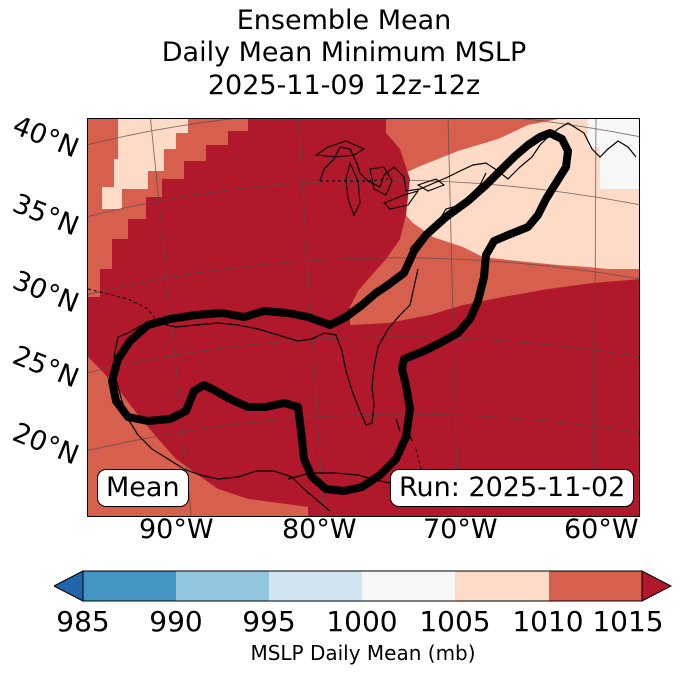 The image size is (688, 674). I want to click on border-us-mexico, so click(123, 306).